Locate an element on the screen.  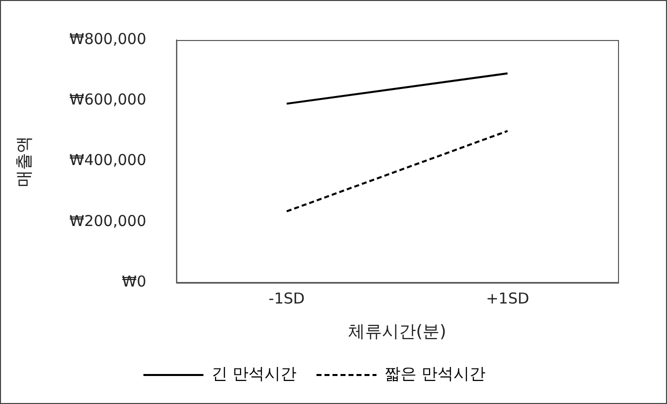
y-tick-label: ₩0 is located at coordinates (134, 281).